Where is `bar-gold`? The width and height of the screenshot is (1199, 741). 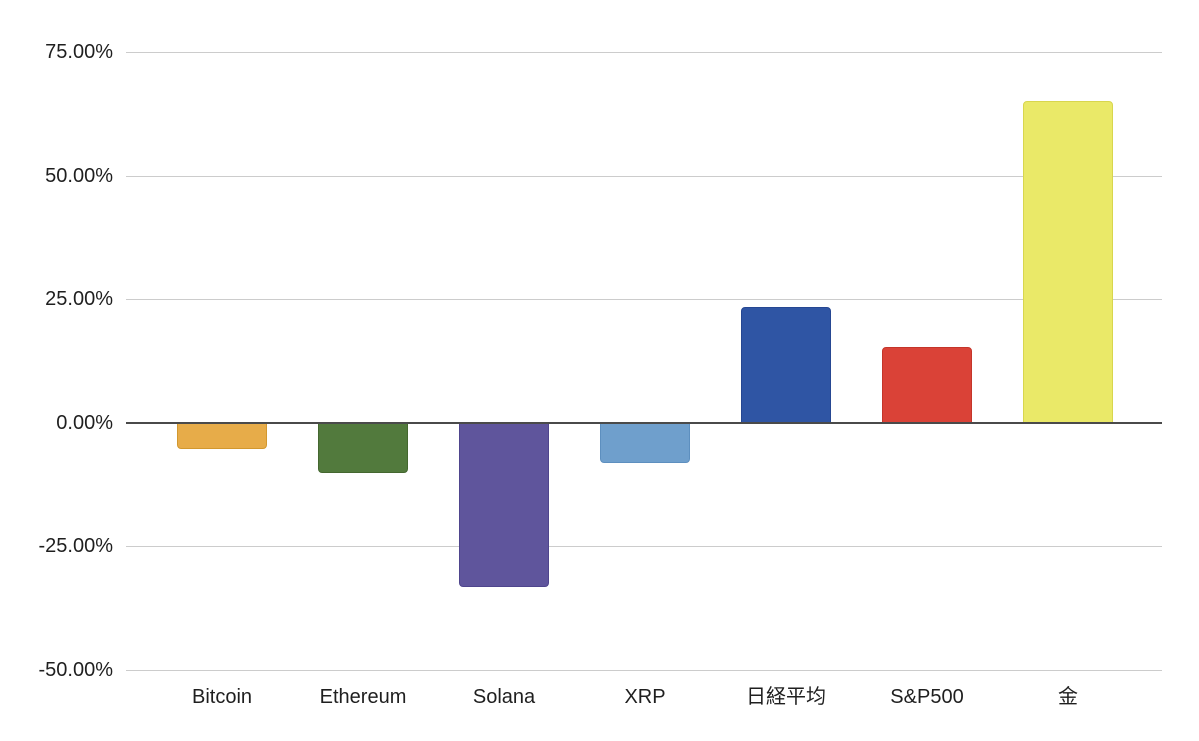 bar-gold is located at coordinates (1068, 262).